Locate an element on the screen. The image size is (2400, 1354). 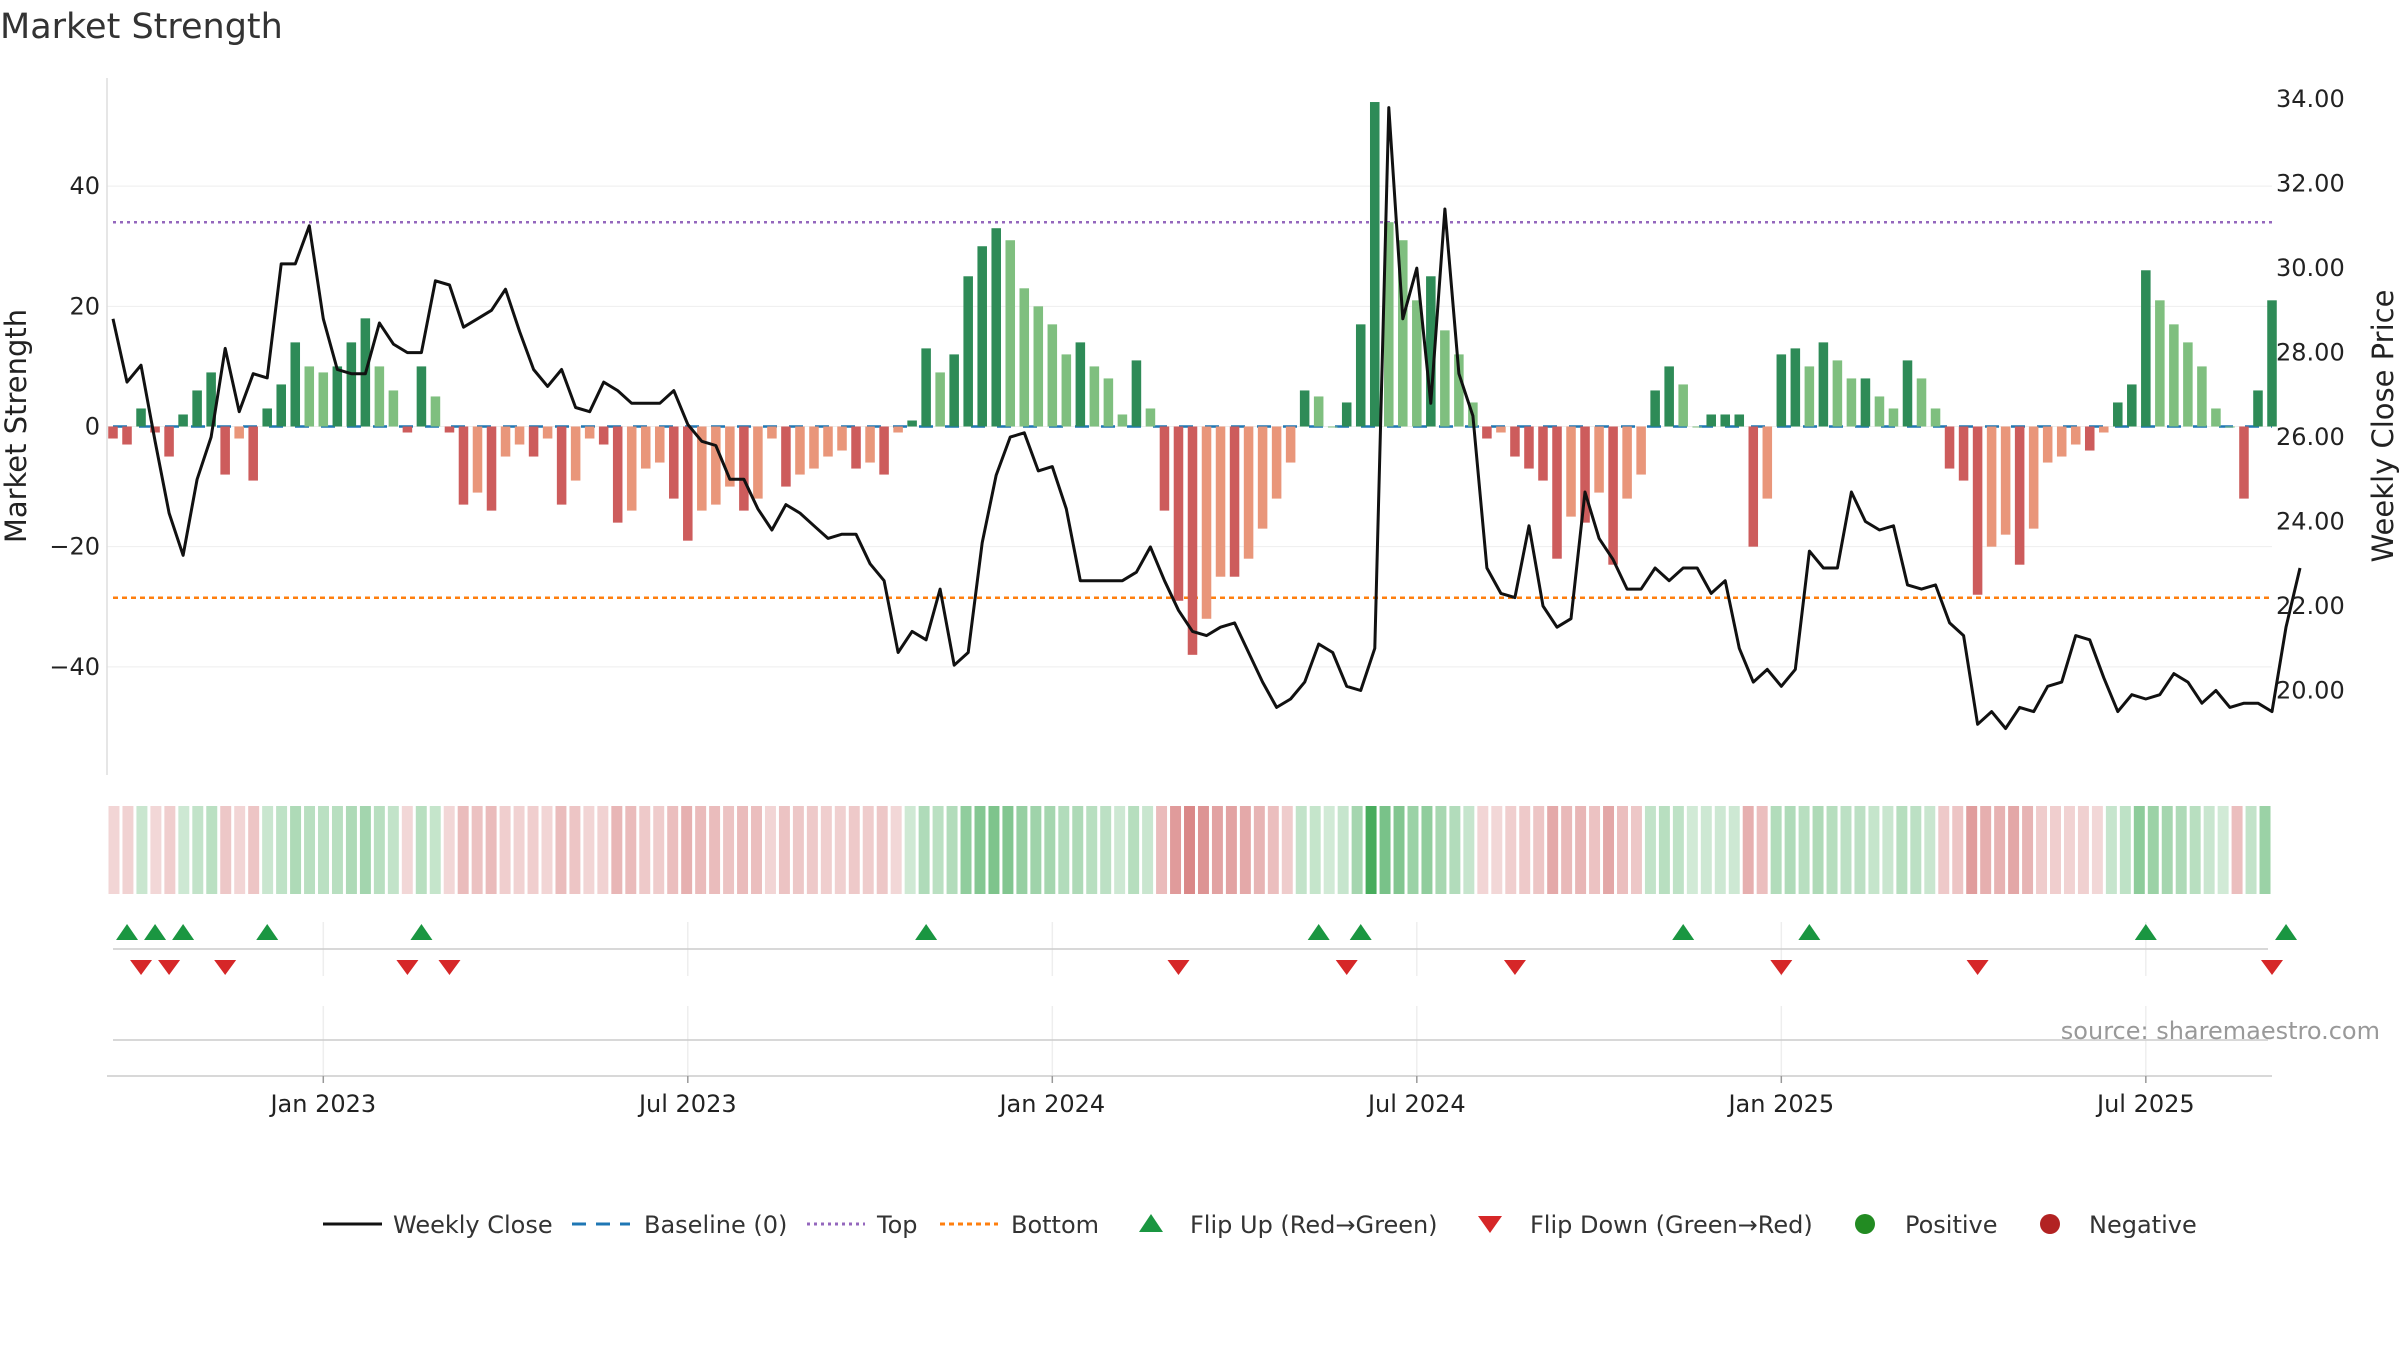
legend-flip-up-label: Flip Up (Red→Green) is located at coordinates (1314, 1225).